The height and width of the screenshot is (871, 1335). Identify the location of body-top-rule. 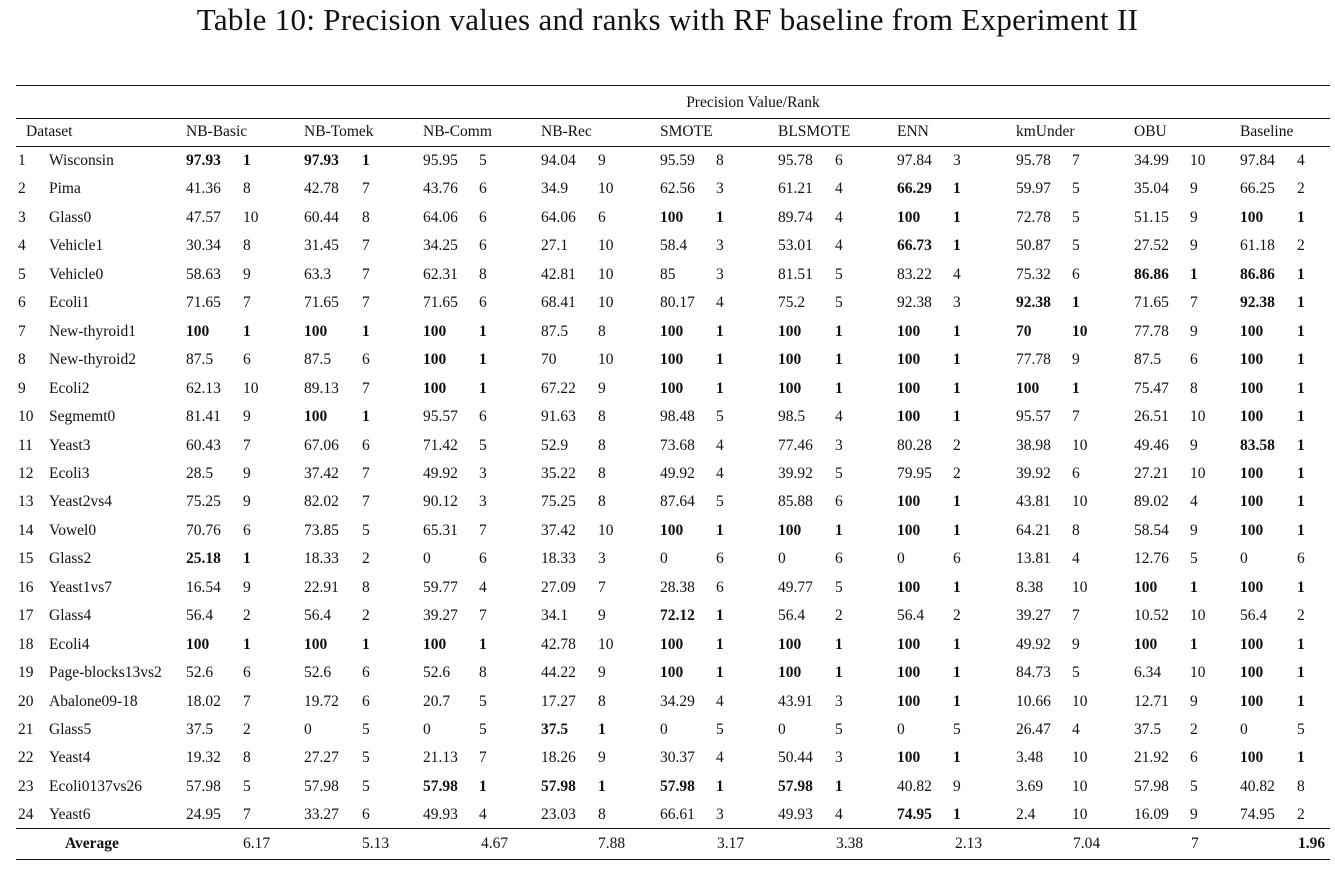
(673, 146).